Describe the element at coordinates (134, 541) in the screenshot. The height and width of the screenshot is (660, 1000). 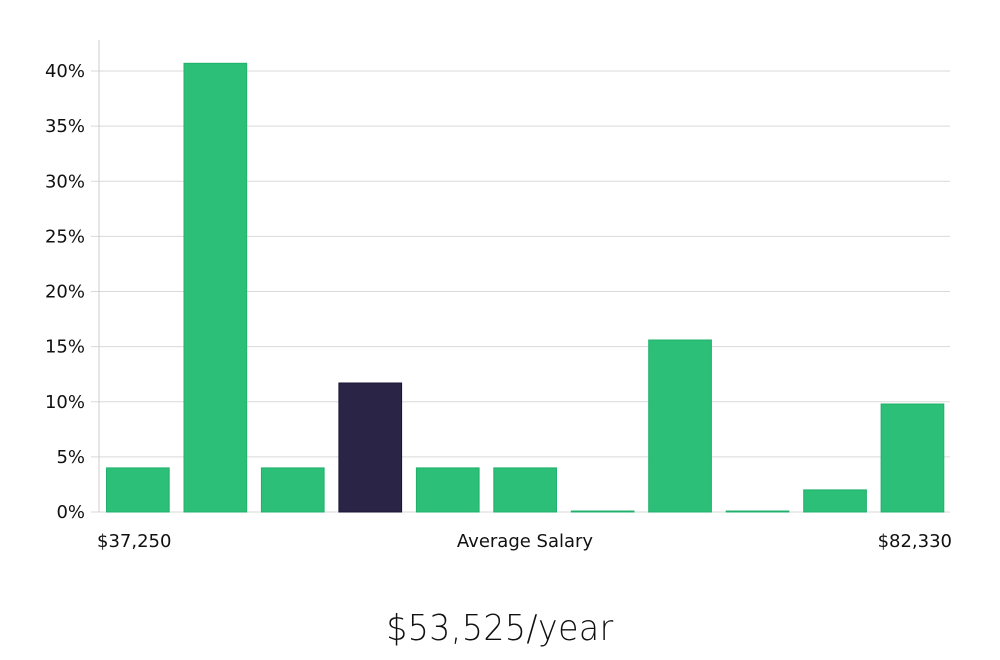
I see `x-min-label: $37,250` at that location.